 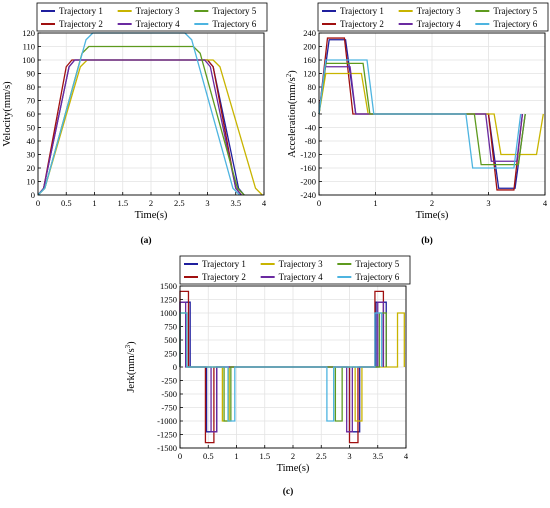 I want to click on y-tick-label: -120, so click(x=308, y=155).